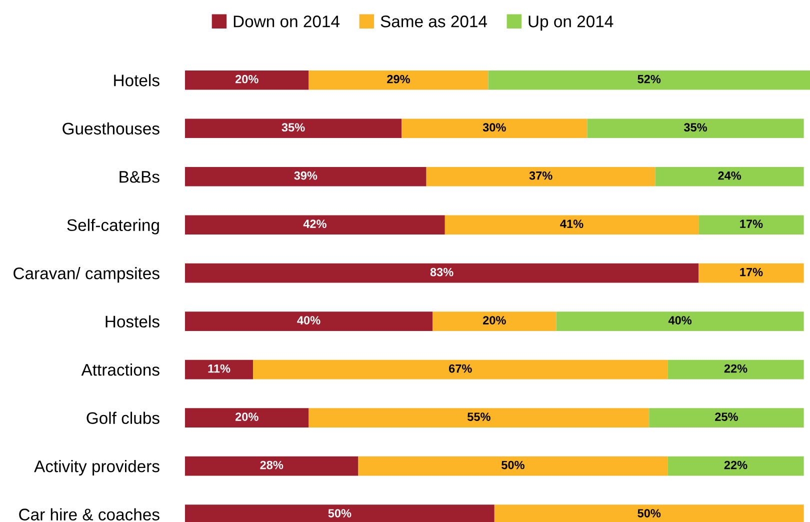  Describe the element at coordinates (87, 275) in the screenshot. I see `y-tick-label: Caravan/ campsites` at that location.